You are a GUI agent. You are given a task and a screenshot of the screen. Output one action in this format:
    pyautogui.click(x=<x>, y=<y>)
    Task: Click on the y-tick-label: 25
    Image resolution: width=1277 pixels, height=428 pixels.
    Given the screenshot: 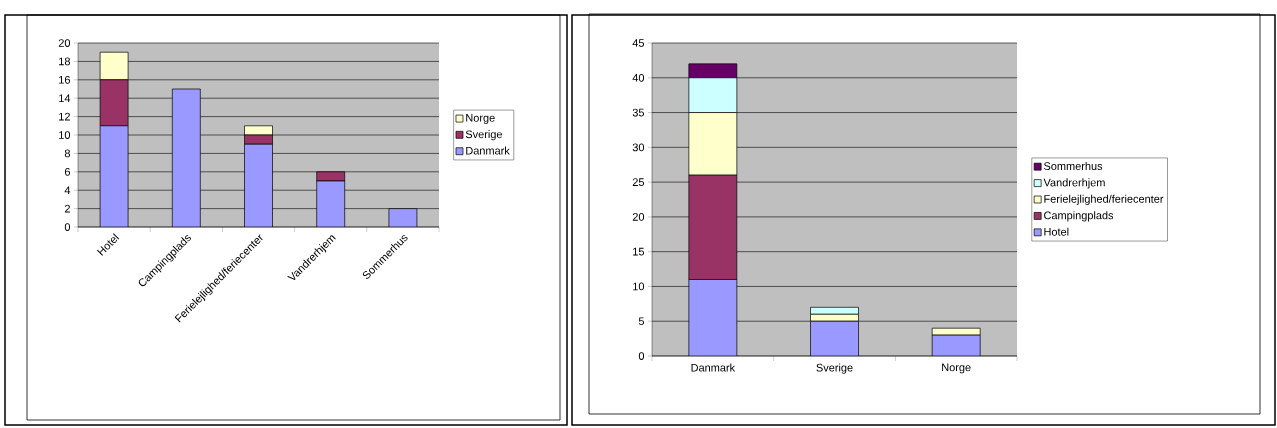 What is the action you would take?
    pyautogui.click(x=638, y=182)
    